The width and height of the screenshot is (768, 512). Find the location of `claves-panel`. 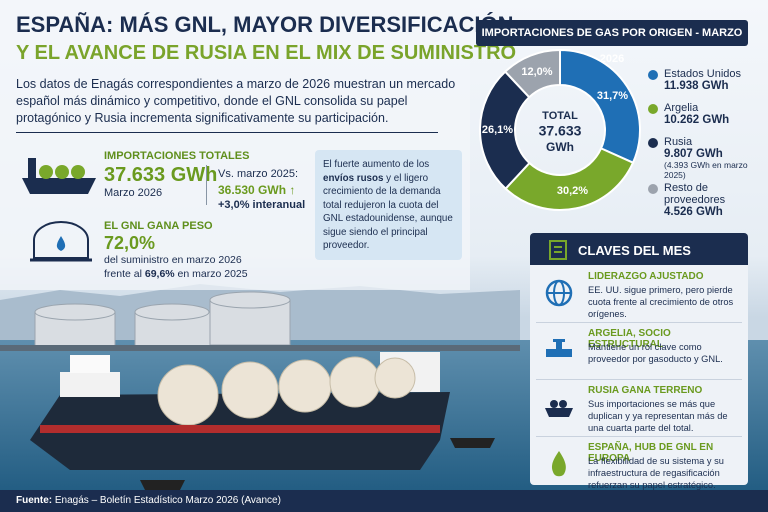

claves-panel is located at coordinates (639, 359).